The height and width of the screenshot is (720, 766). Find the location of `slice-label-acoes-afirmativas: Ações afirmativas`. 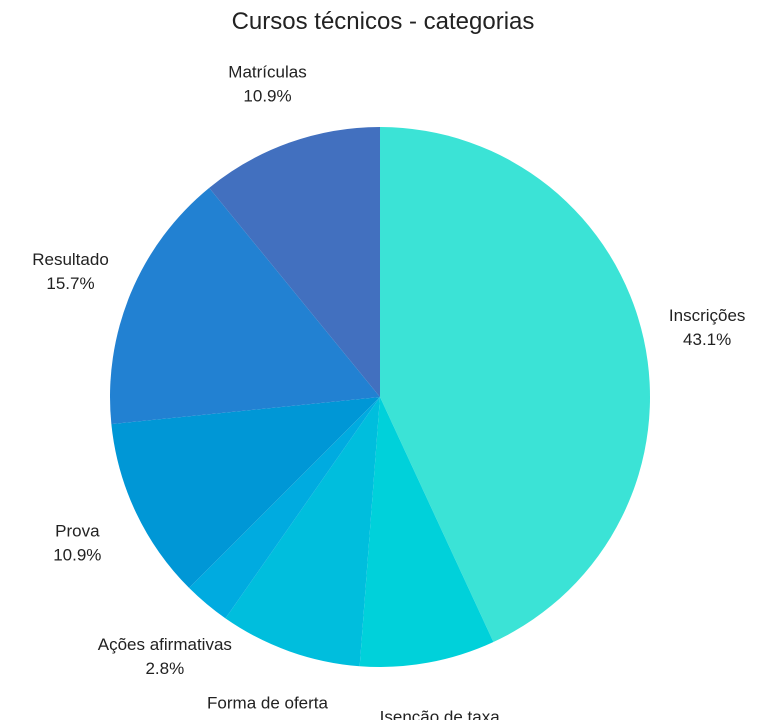

slice-label-acoes-afirmativas: Ações afirmativas is located at coordinates (165, 644).